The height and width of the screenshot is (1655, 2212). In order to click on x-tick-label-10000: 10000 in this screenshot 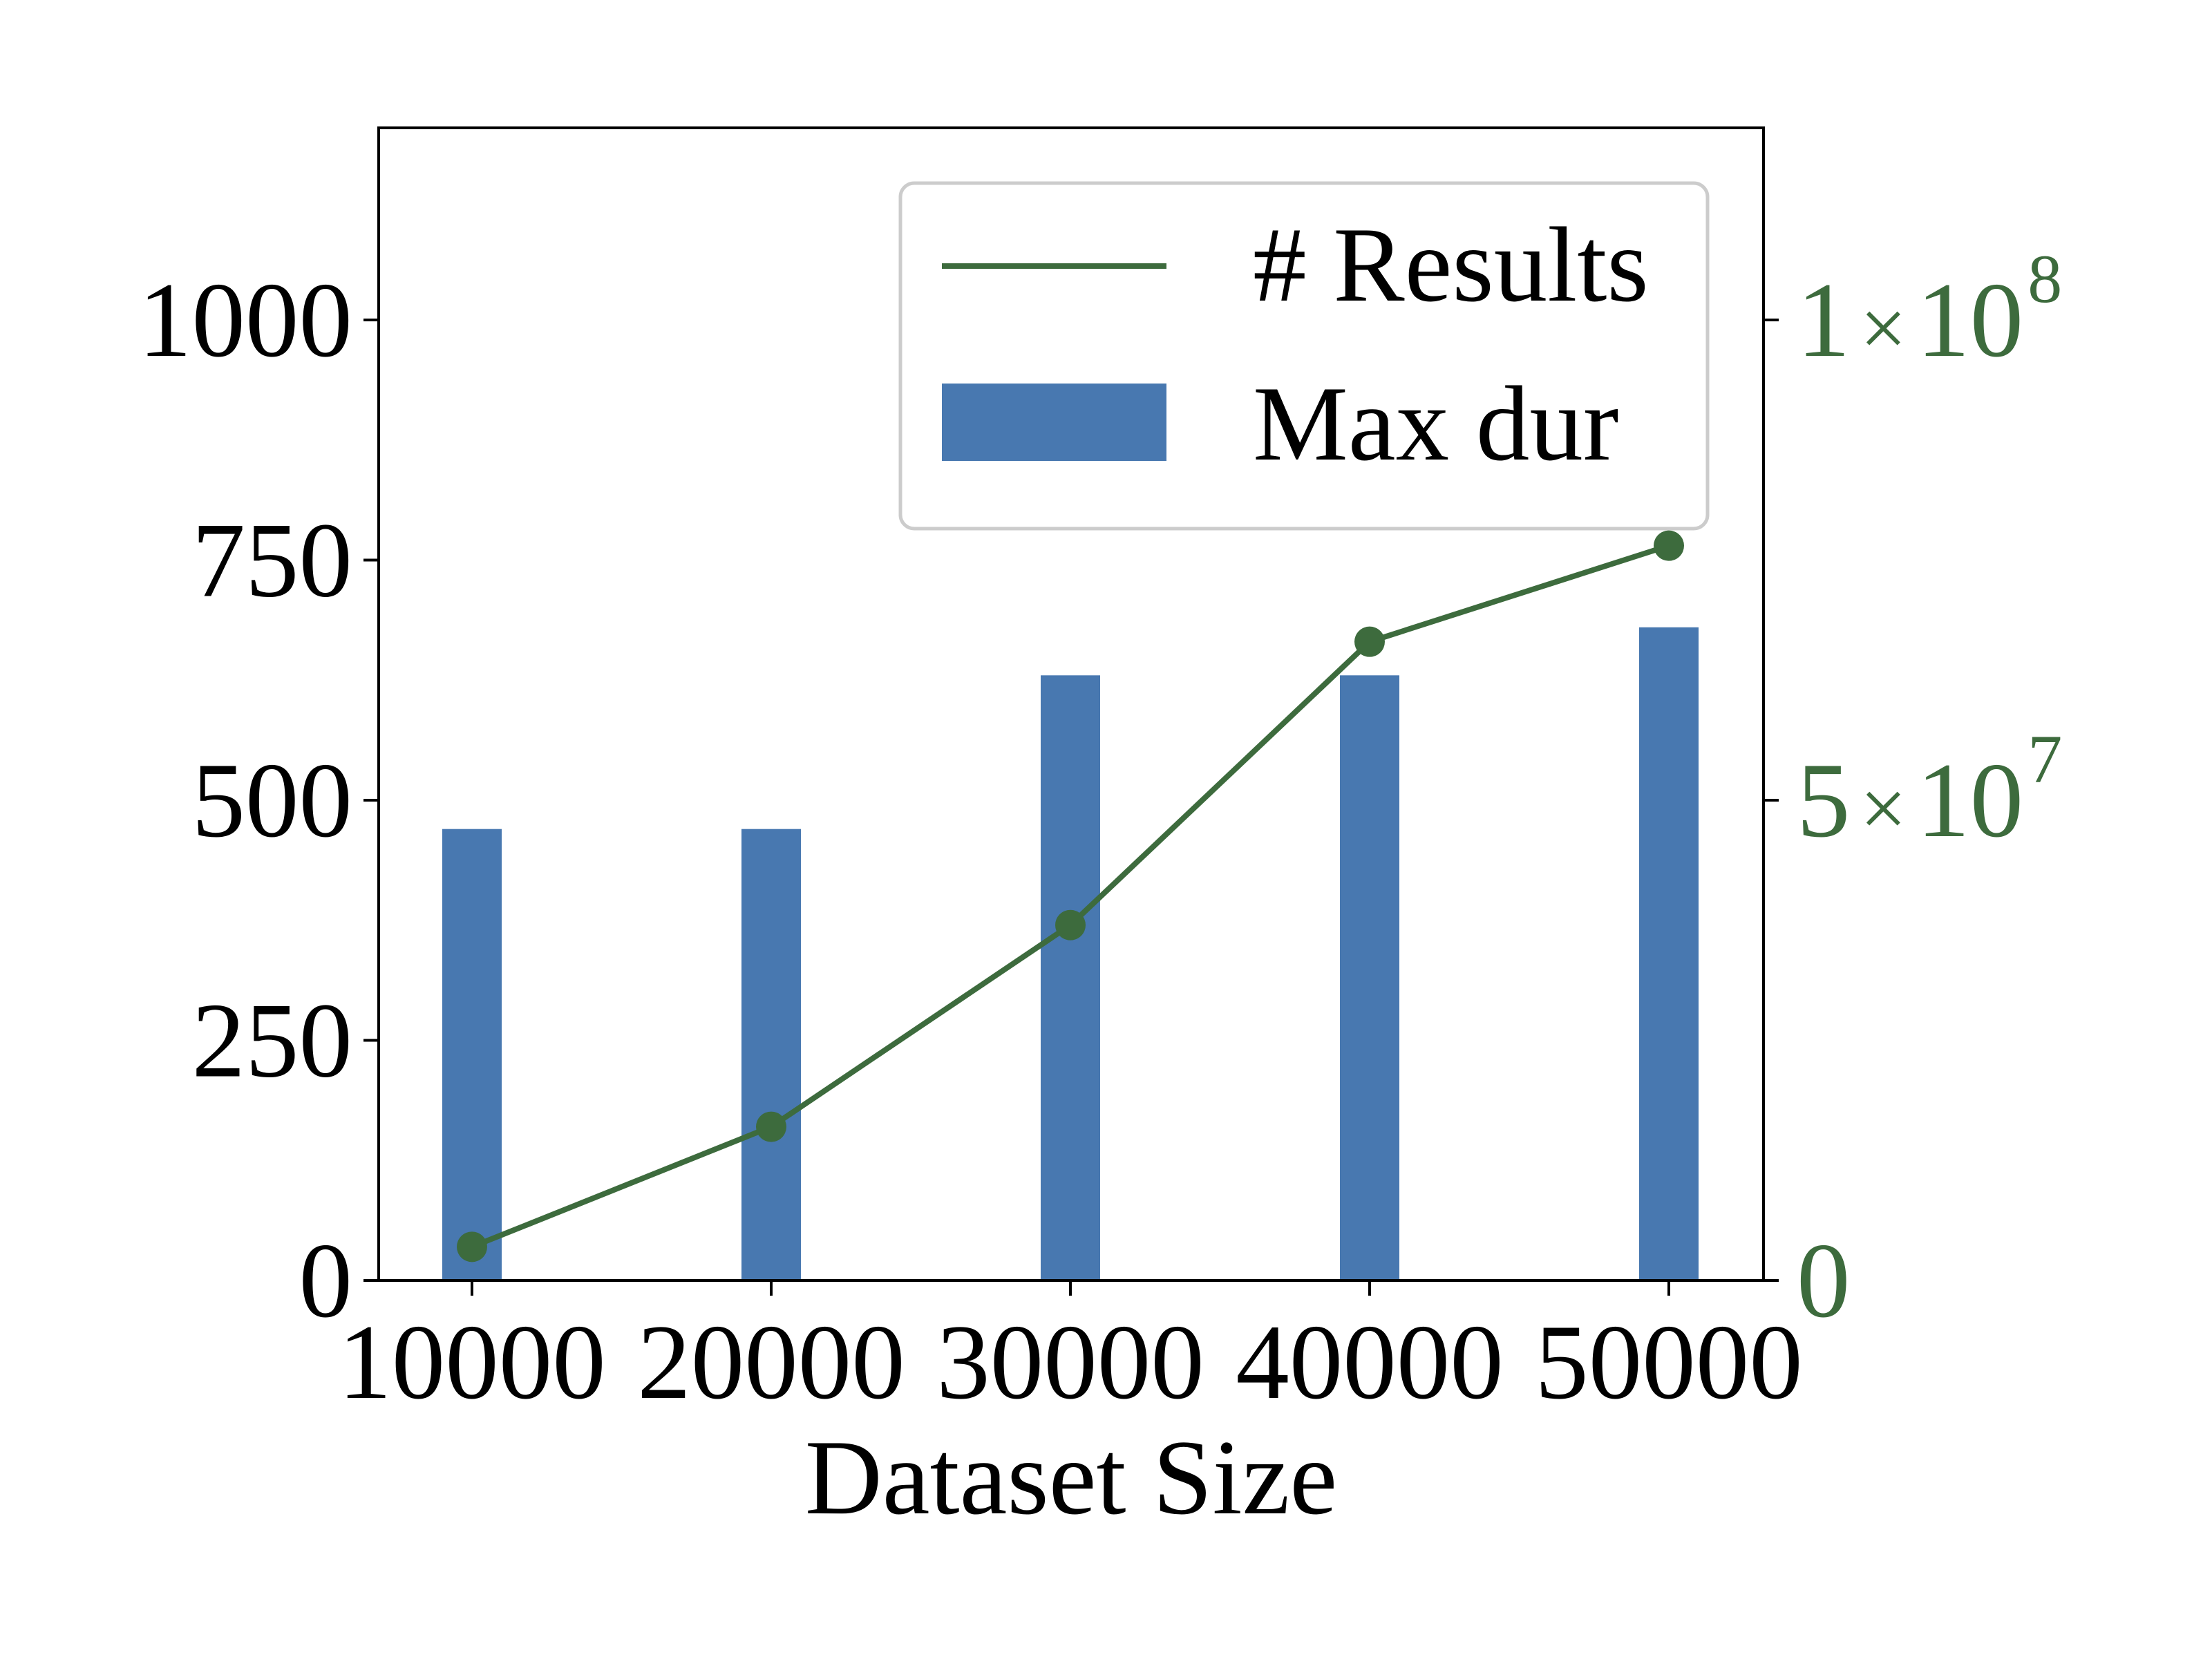, I will do `click(472, 1362)`.